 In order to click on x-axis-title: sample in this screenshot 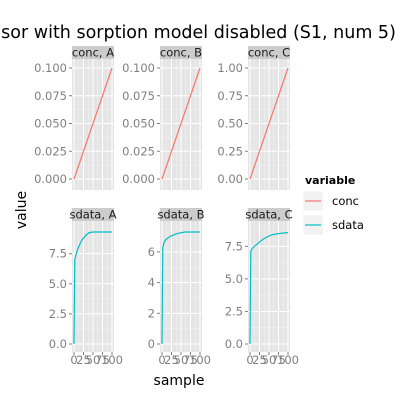, I will do `click(179, 381)`.